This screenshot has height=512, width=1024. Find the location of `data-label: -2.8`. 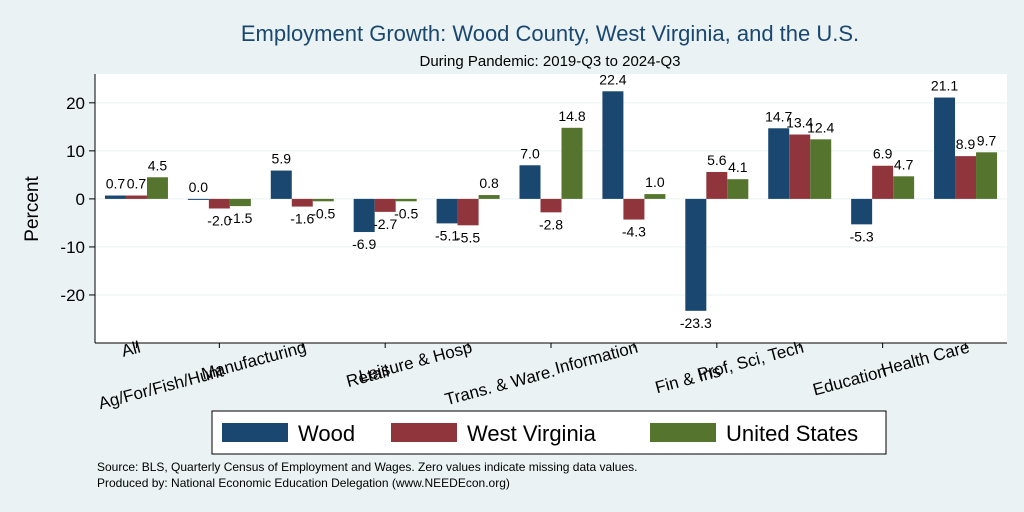

data-label: -2.8 is located at coordinates (551, 224).